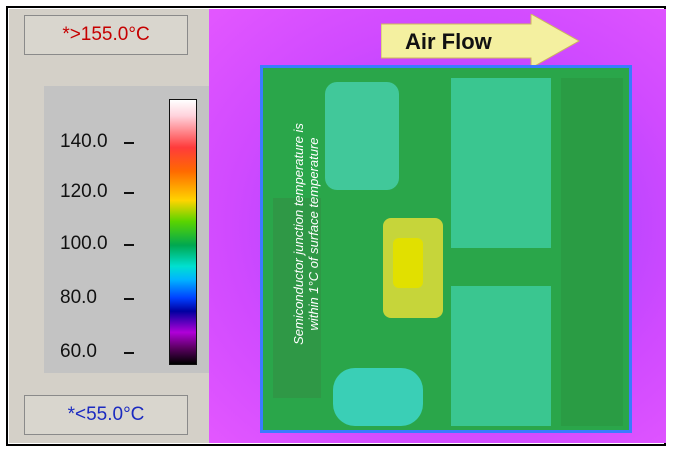  I want to click on min-temp-label: *<55.0°C, so click(106, 414).